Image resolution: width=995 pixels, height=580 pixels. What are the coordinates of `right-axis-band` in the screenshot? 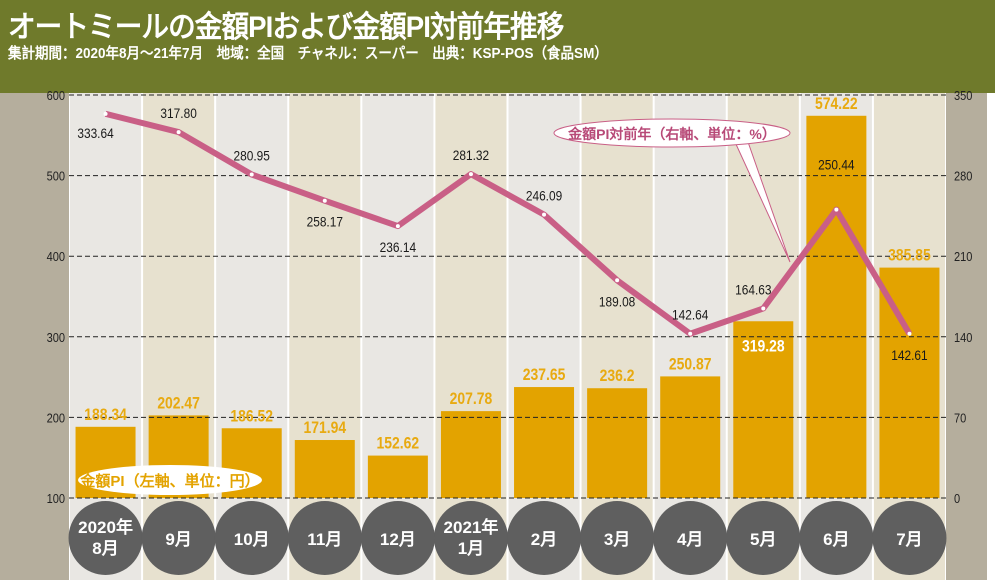 It's located at (966, 336).